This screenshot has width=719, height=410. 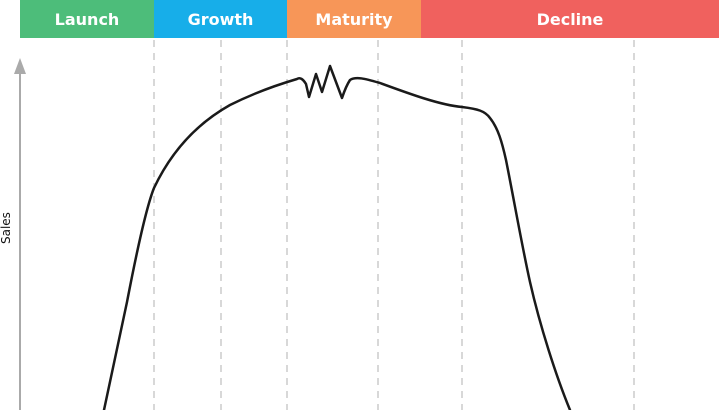 I want to click on y-axis, so click(x=20, y=234).